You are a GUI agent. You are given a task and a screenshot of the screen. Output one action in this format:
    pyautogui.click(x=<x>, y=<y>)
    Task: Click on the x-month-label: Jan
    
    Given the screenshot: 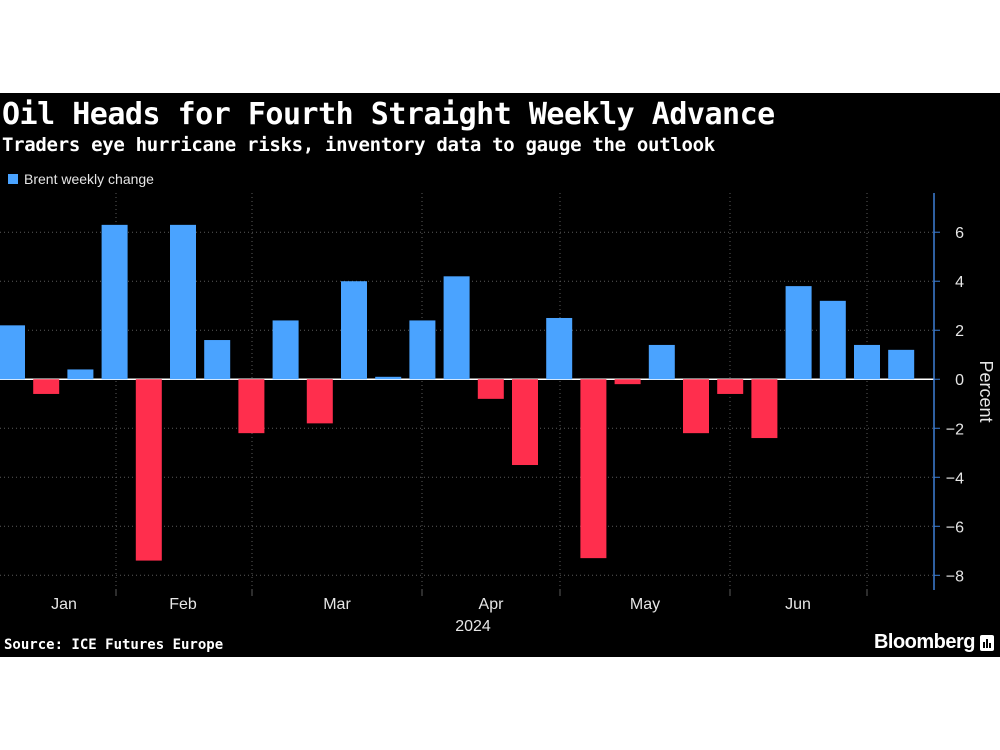 What is the action you would take?
    pyautogui.click(x=64, y=604)
    